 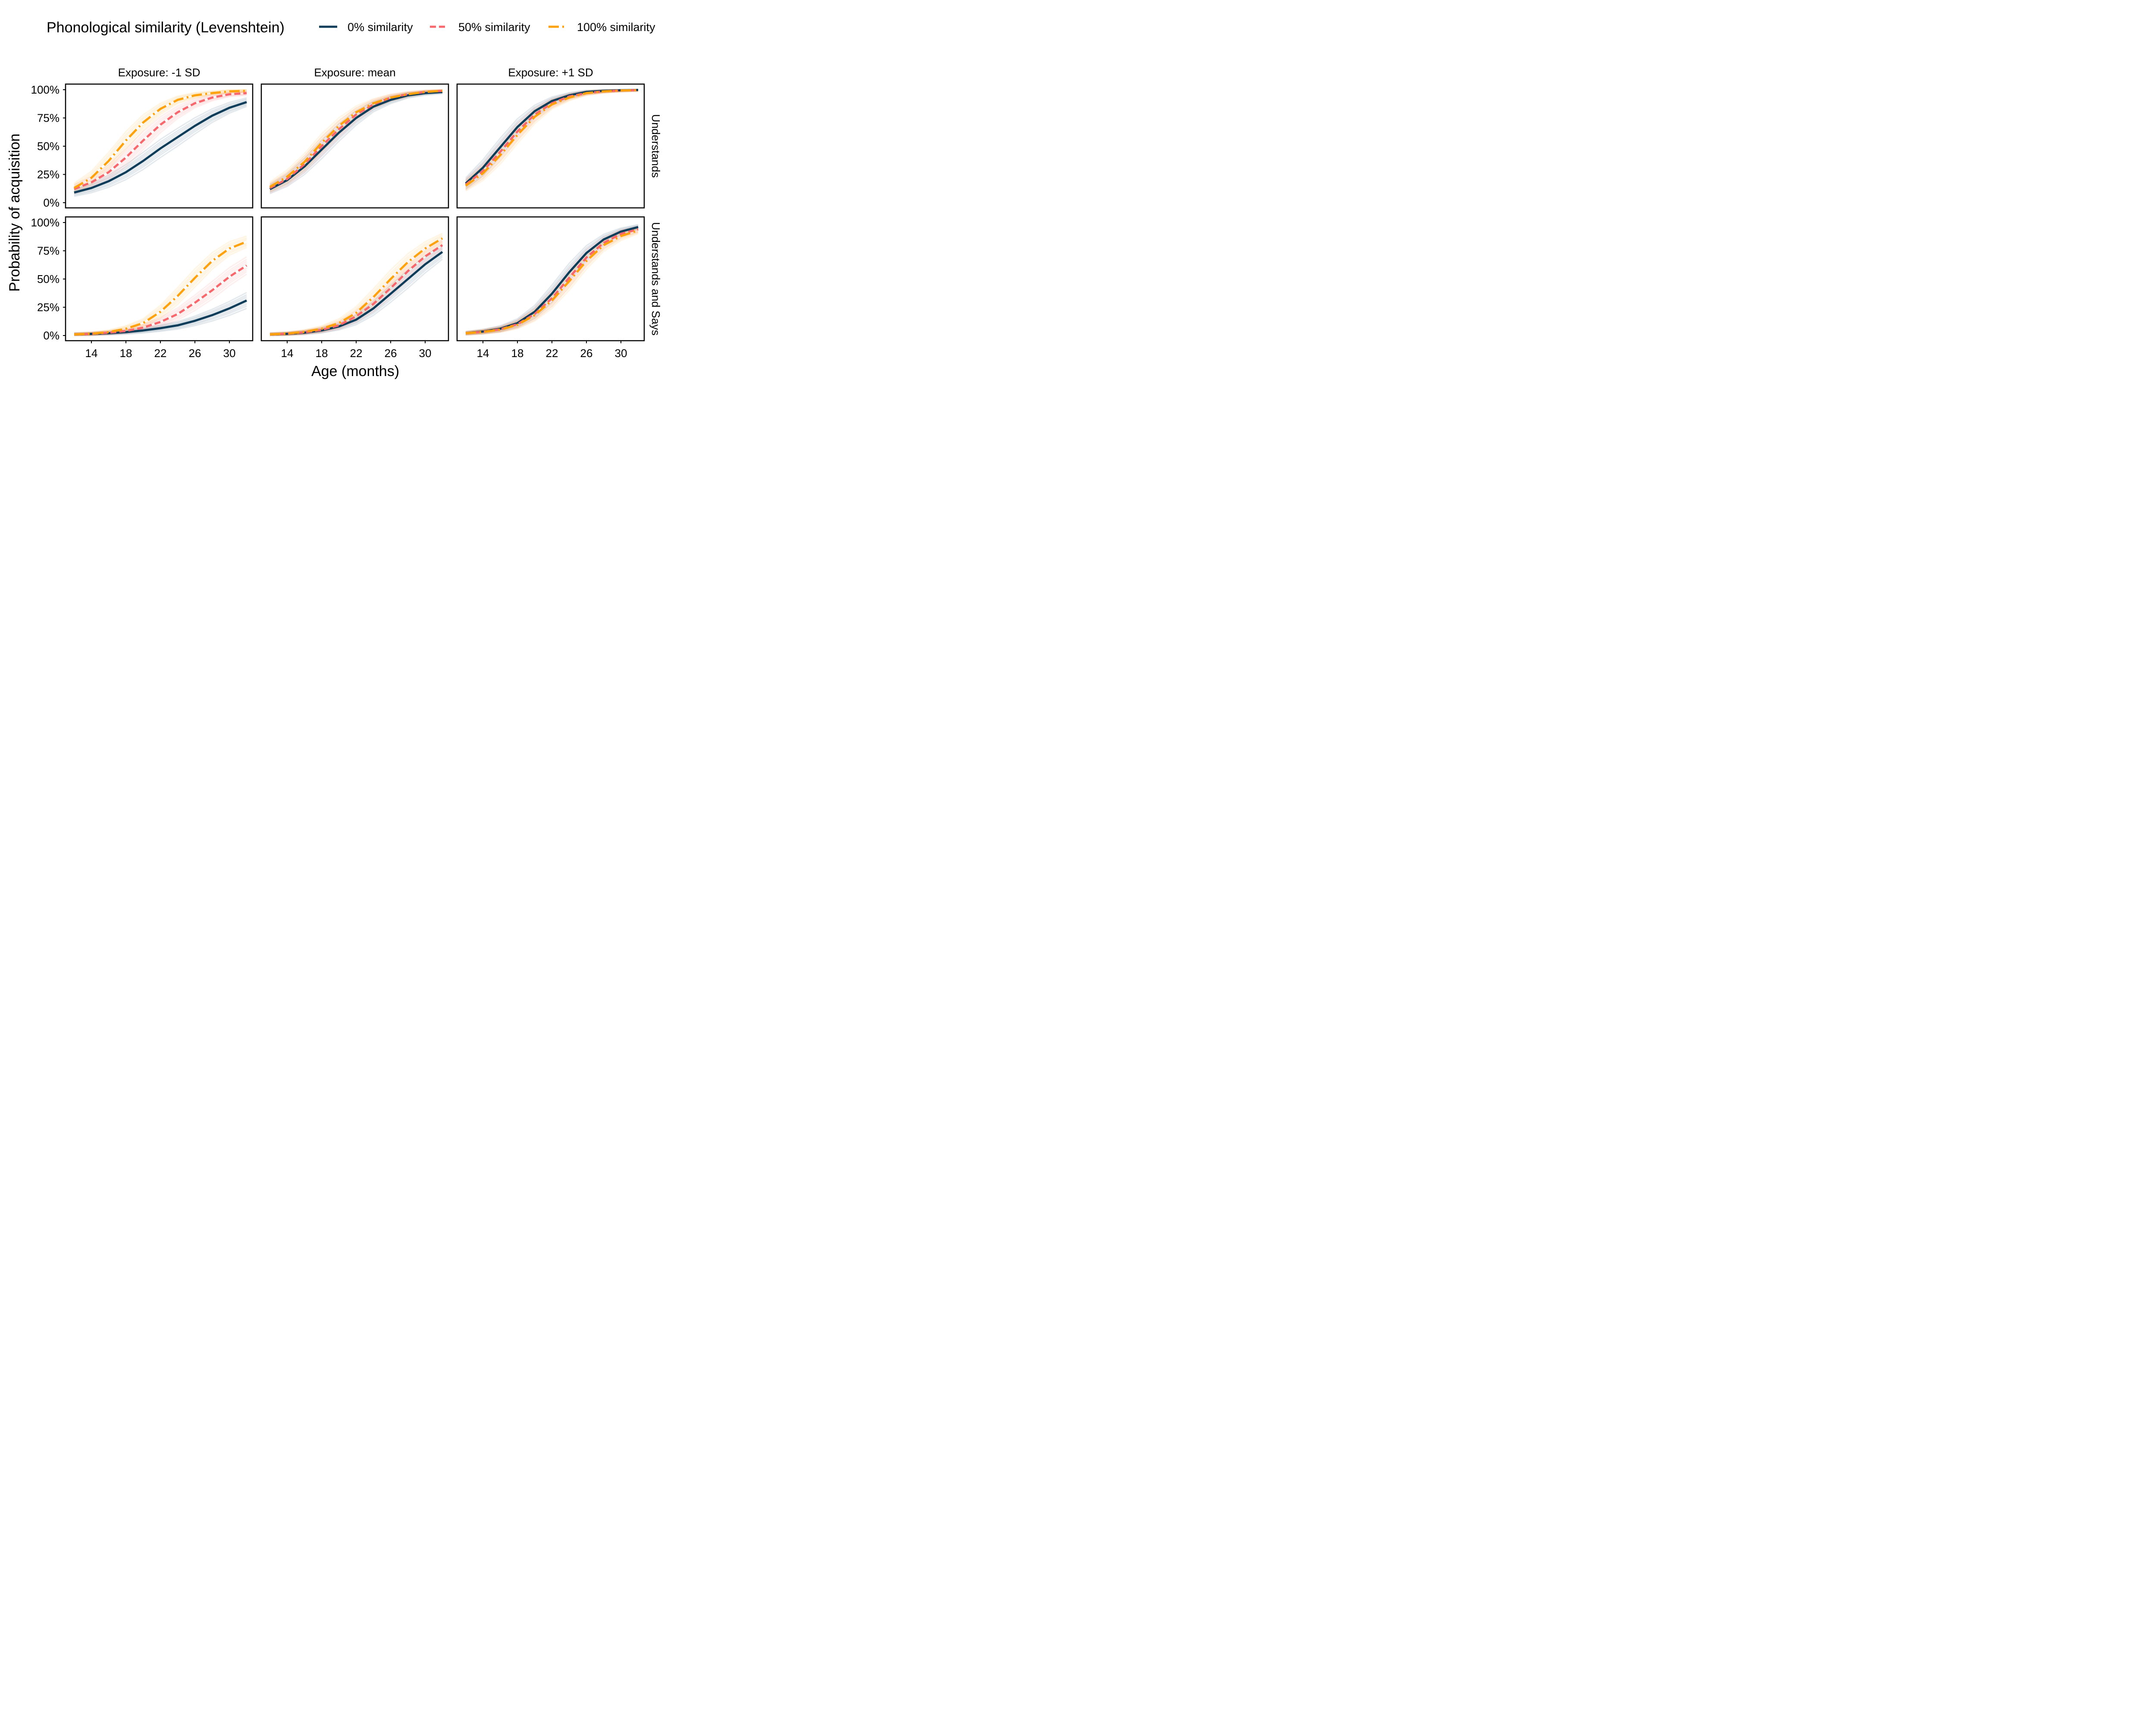 I want to click on col-strip-3: Exposure: +1 SD, so click(x=550, y=72).